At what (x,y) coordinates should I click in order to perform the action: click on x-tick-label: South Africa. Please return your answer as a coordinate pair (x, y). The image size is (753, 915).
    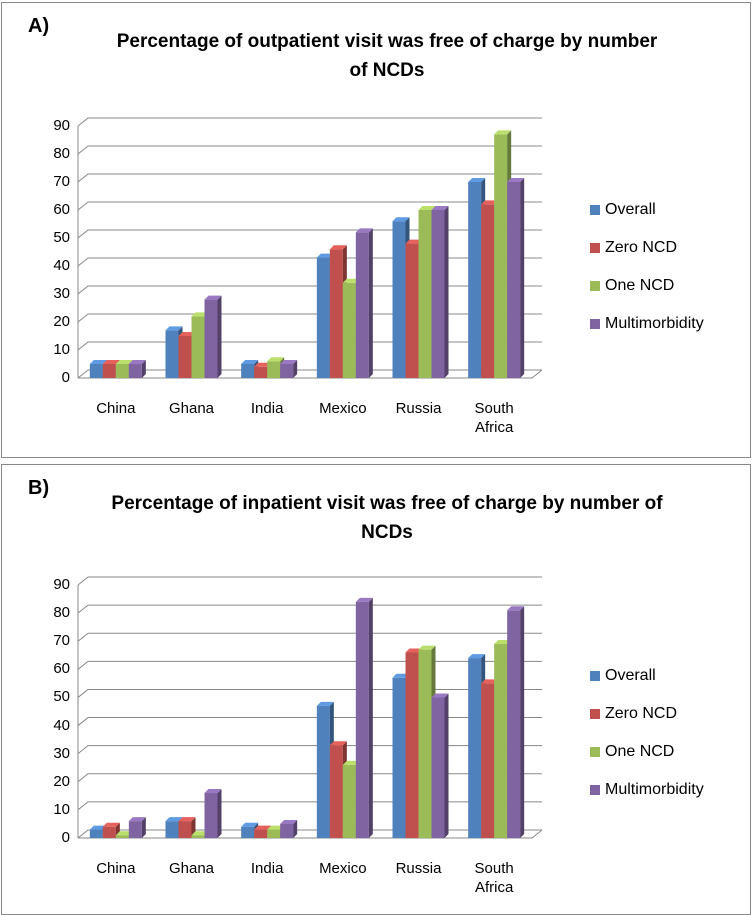
    Looking at the image, I should click on (494, 418).